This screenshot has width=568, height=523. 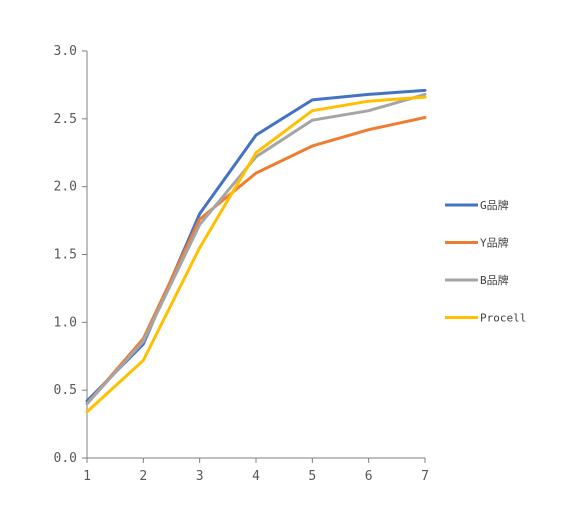 What do you see at coordinates (494, 205) in the screenshot?
I see `legend-label-0: G品牌` at bounding box center [494, 205].